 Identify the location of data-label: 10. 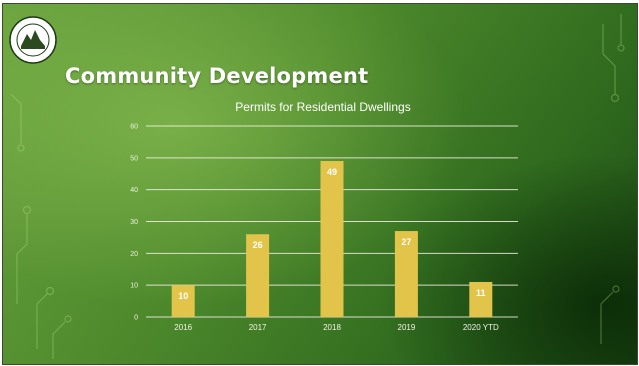
(183, 296).